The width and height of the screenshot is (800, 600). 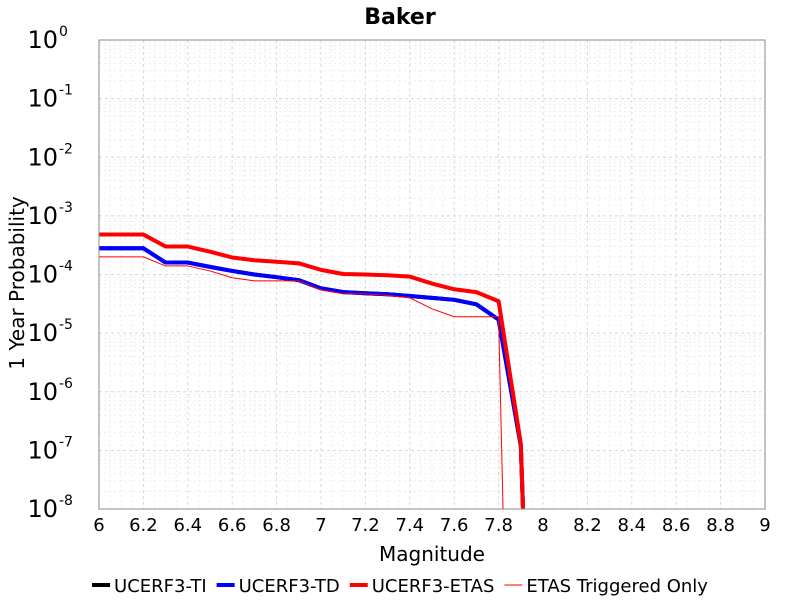 What do you see at coordinates (320, 525) in the screenshot?
I see `x-tick-label: 7` at bounding box center [320, 525].